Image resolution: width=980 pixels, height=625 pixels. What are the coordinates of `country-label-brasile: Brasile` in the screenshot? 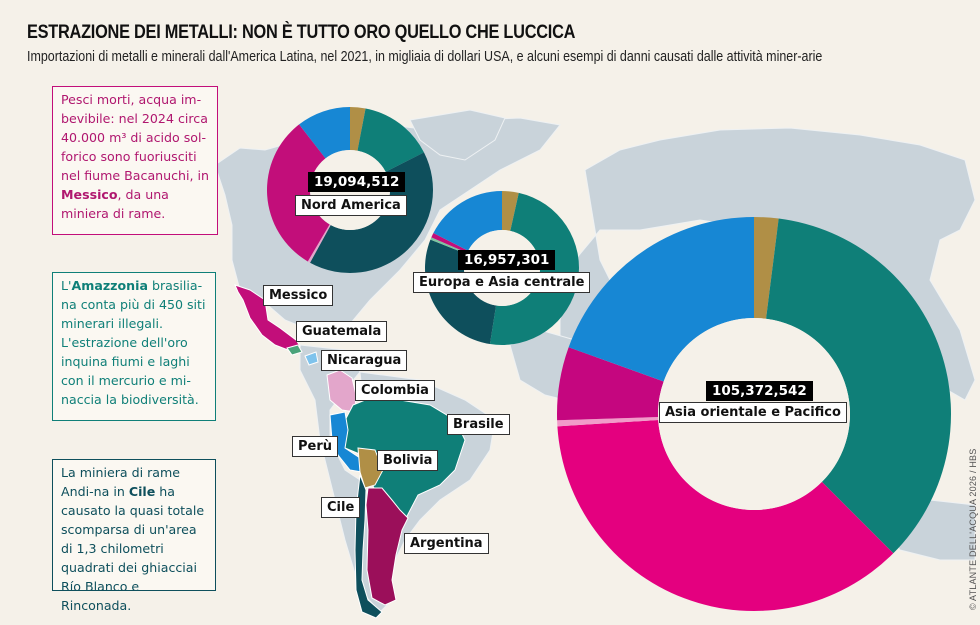 It's located at (478, 424).